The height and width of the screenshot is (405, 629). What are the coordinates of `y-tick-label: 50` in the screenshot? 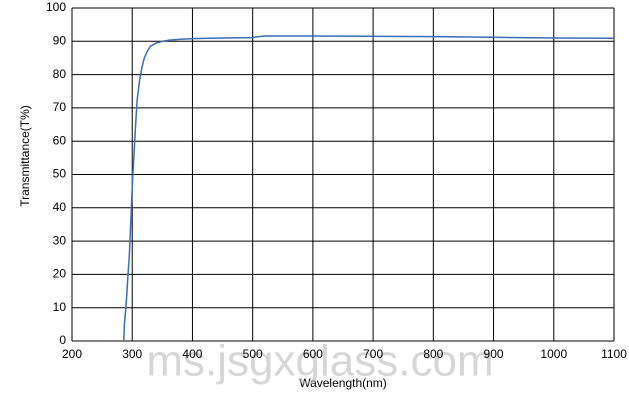 It's located at (60, 174).